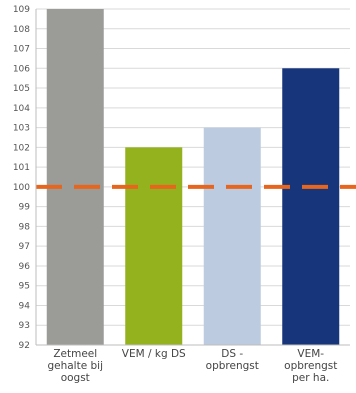 The image size is (356, 393). Describe the element at coordinates (21, 168) in the screenshot. I see `y-tick-label: 101` at that location.